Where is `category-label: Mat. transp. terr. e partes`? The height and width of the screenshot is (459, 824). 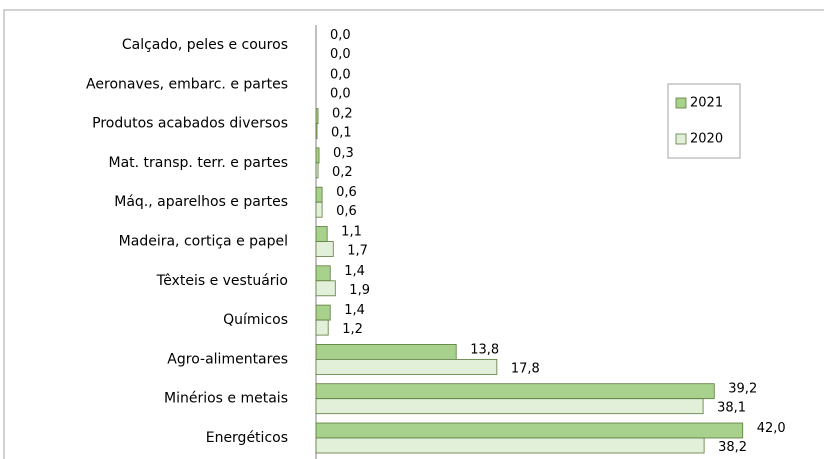
category-label: Mat. transp. terr. e partes is located at coordinates (199, 163).